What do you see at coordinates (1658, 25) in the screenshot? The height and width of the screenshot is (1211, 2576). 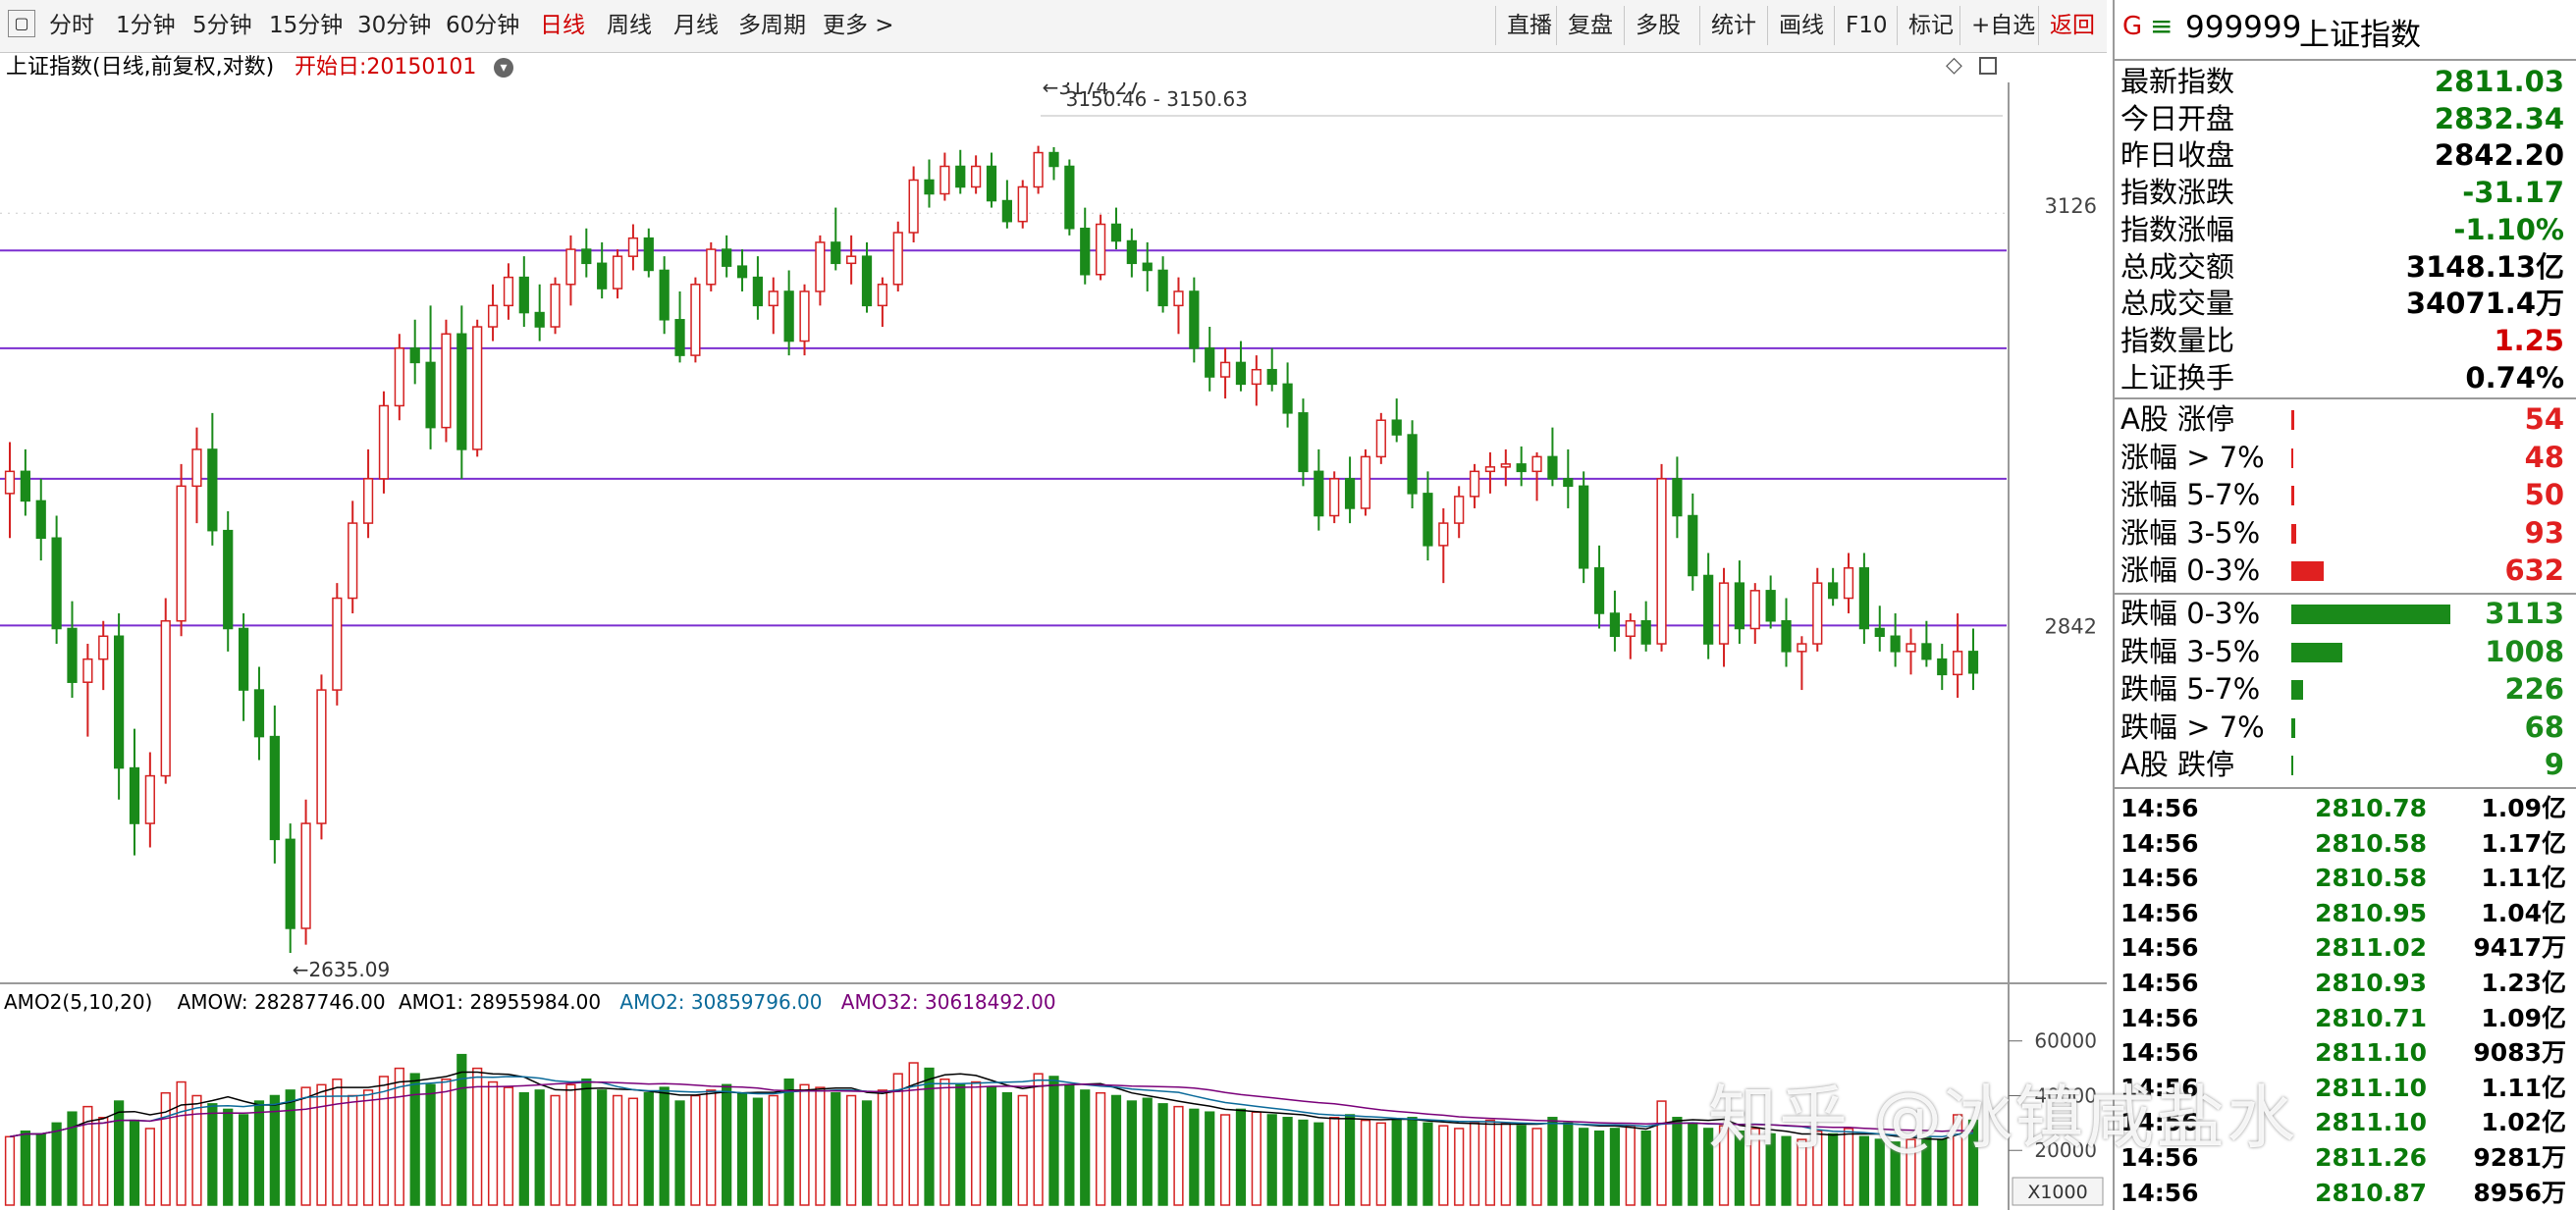 I see `toolbar-button: 多股` at bounding box center [1658, 25].